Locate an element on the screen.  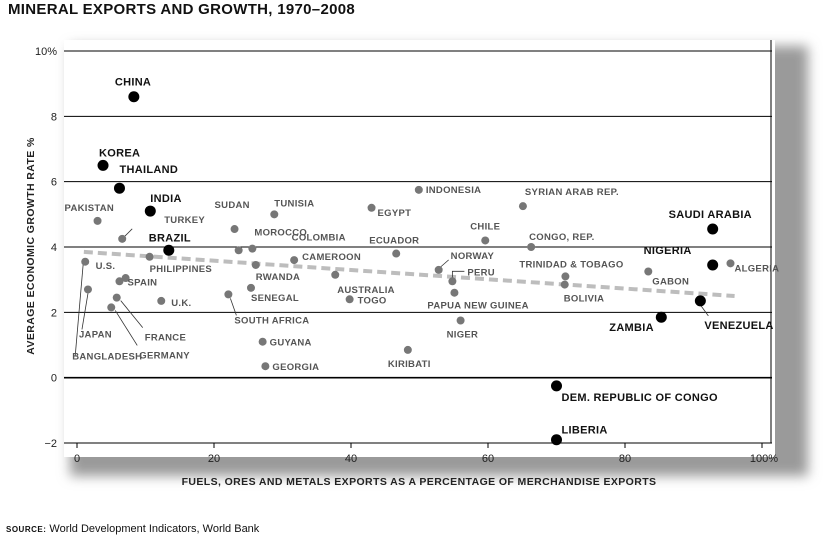
leader-japan is located at coordinates (85, 311).